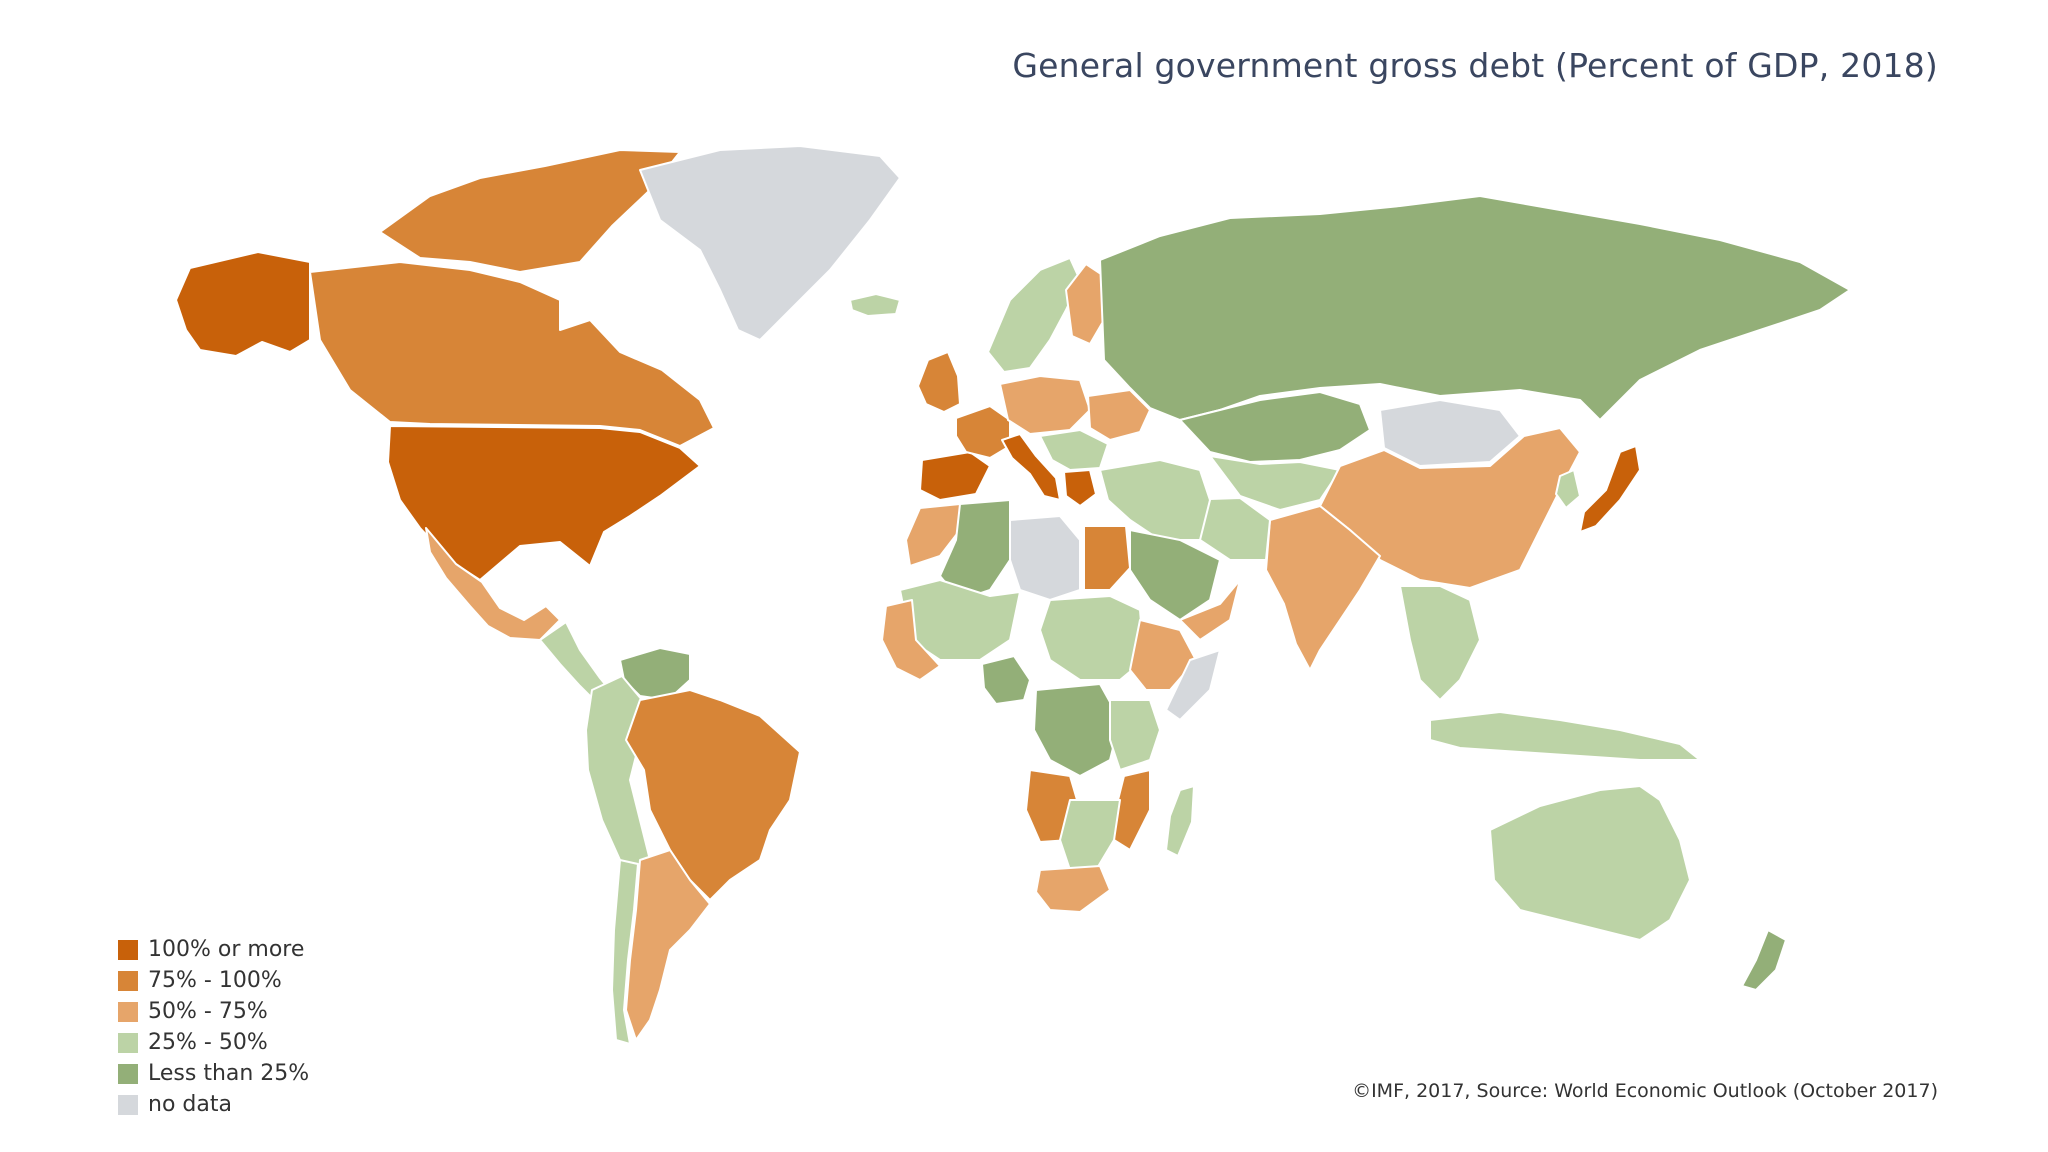 This screenshot has width=2048, height=1152. I want to click on region-west-africa, so click(911, 640).